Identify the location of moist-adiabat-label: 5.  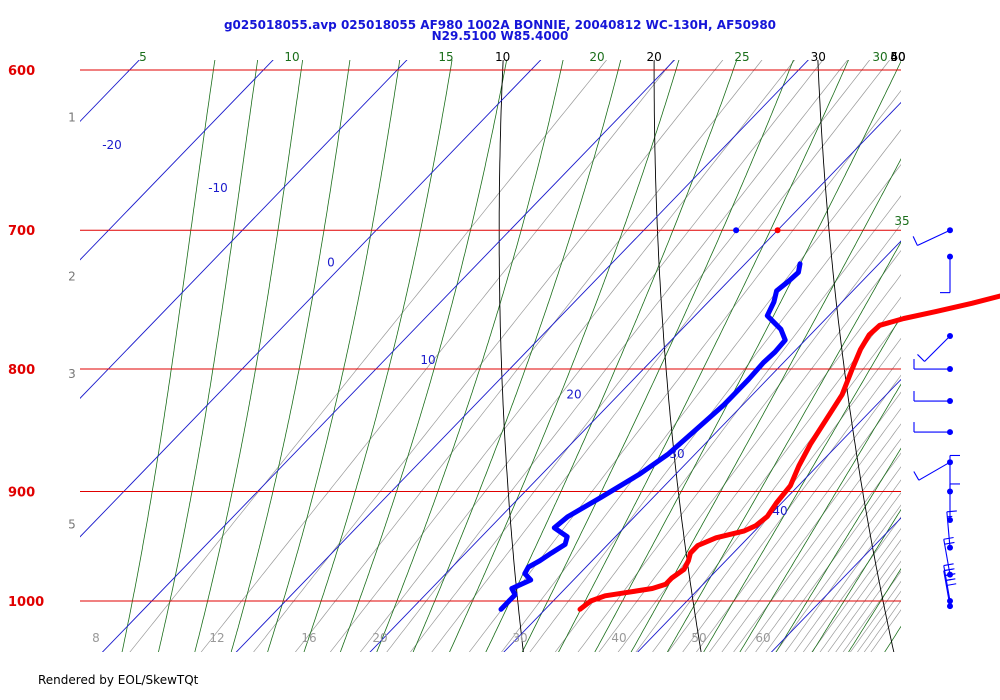
(143, 57).